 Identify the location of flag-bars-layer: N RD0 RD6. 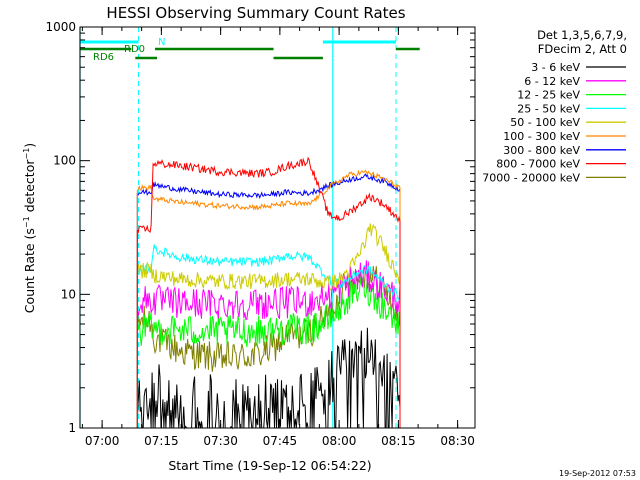
(250, 50).